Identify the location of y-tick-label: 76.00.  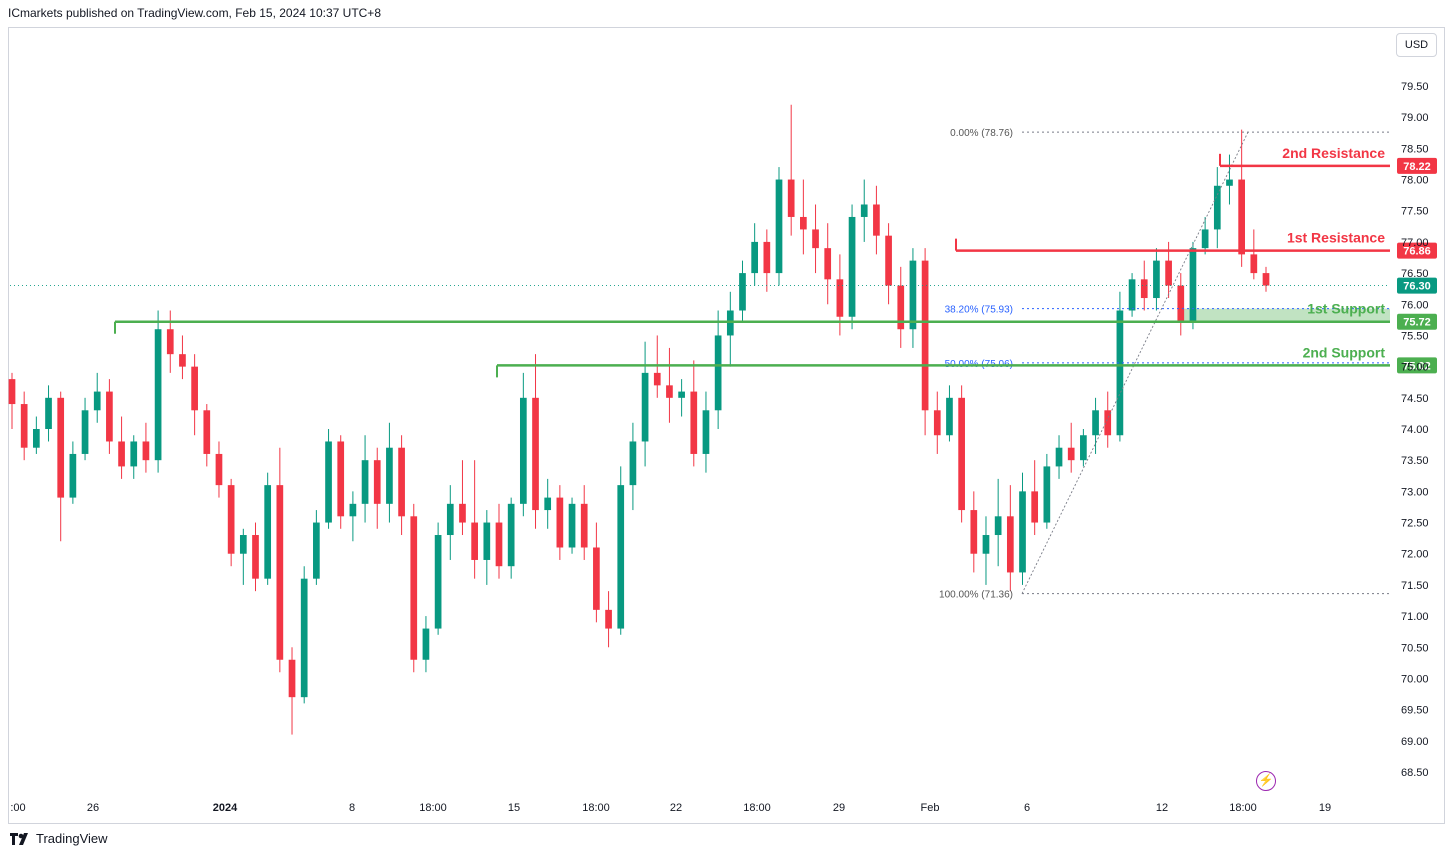
(1415, 305).